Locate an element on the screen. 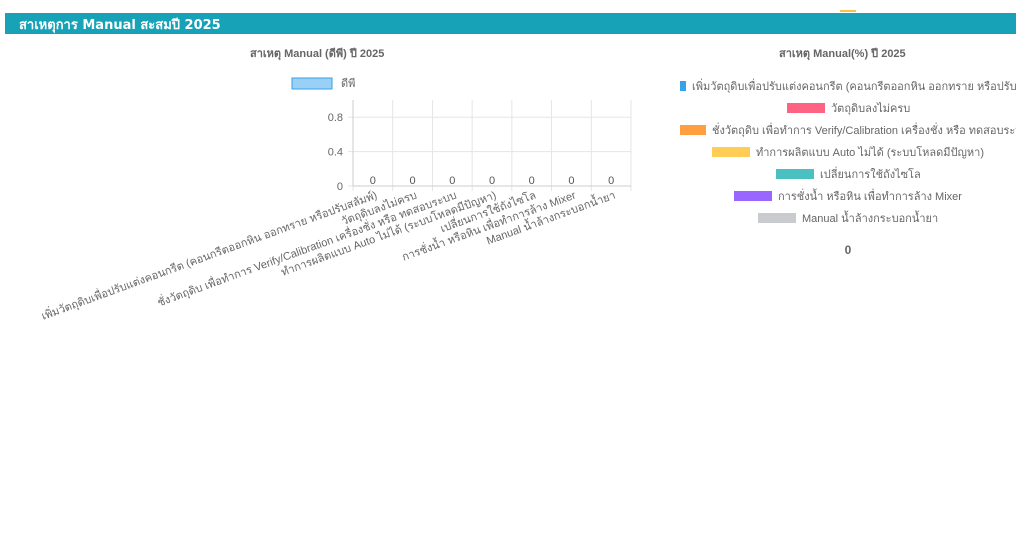 The height and width of the screenshot is (548, 1016). pie-legend-item: Manual น้ำล้างกระบอกน้ำยา is located at coordinates (848, 217).